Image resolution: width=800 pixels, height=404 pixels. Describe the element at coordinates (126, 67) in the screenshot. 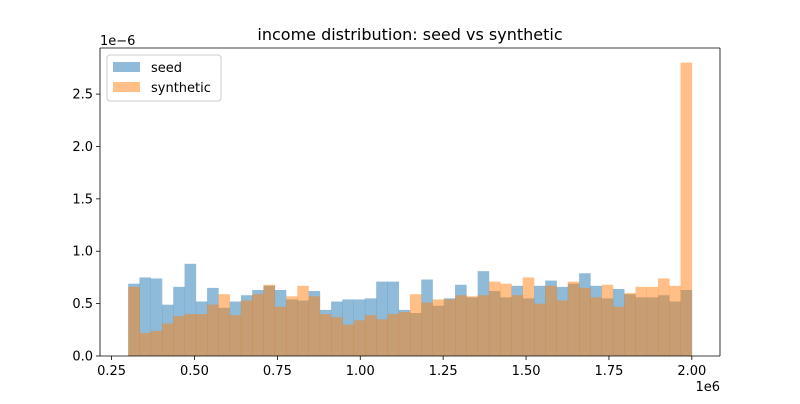

I see `legend-swatch-seed` at that location.